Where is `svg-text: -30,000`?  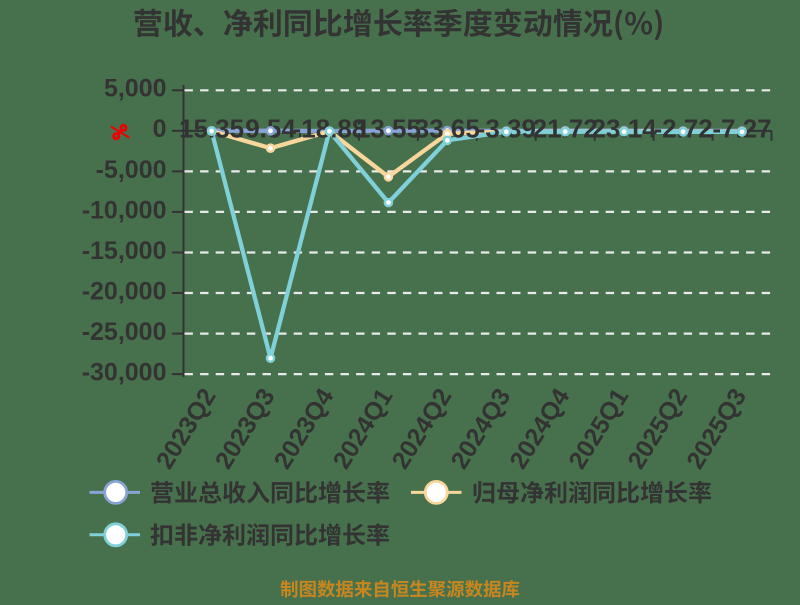 svg-text: -30,000 is located at coordinates (124, 373).